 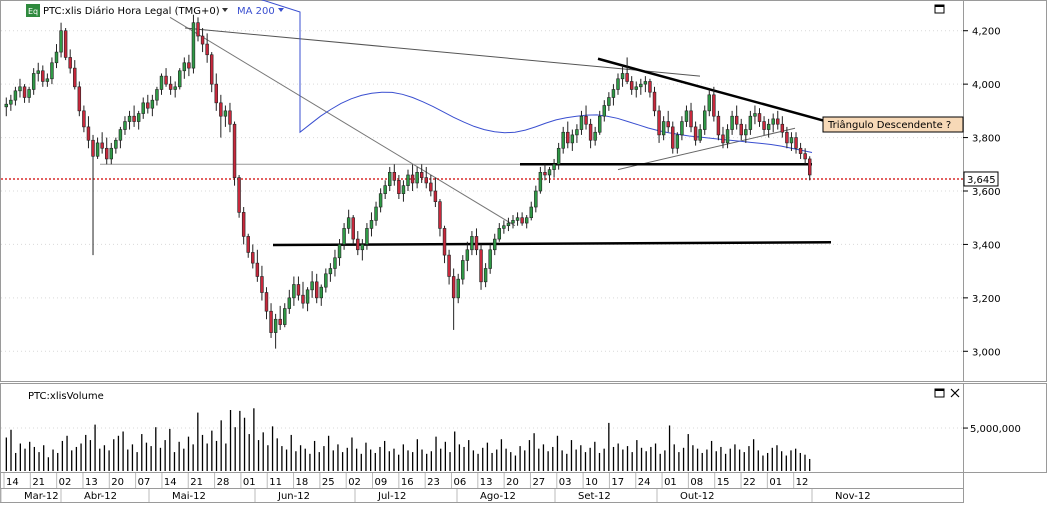 What do you see at coordinates (433, 482) in the screenshot?
I see `day-tick-label: 23` at bounding box center [433, 482].